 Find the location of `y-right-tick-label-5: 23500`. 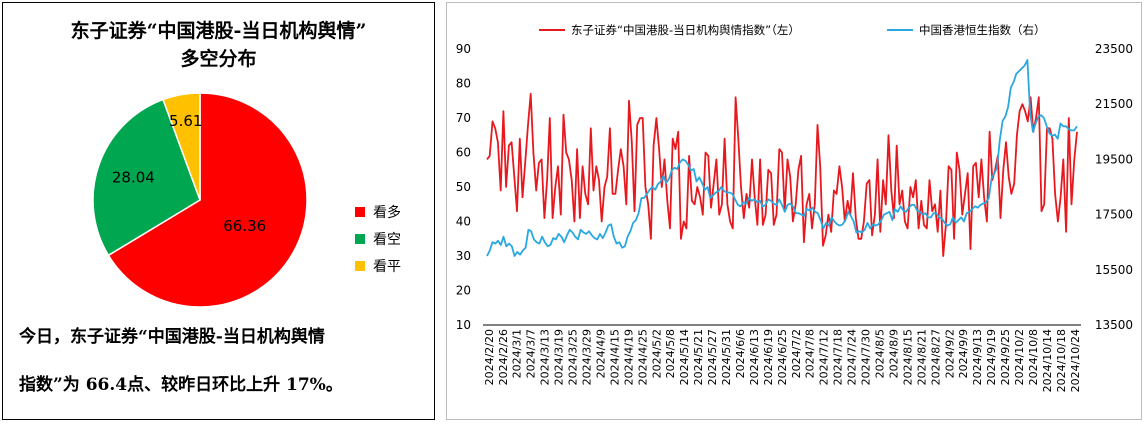

y-right-tick-label-5: 23500 is located at coordinates (1114, 49).